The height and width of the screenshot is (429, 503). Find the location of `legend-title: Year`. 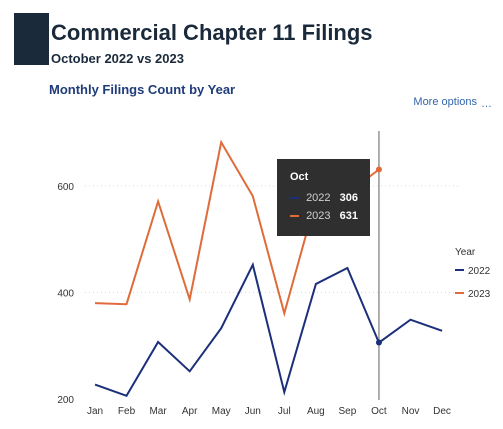

legend-title: Year is located at coordinates (465, 252).